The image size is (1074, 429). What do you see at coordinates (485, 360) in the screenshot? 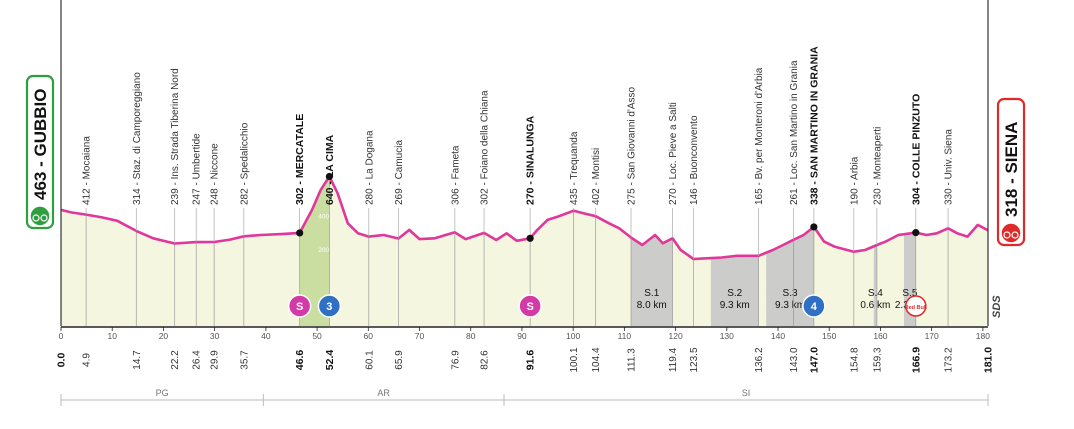
I see `distance-label: 82.6` at bounding box center [485, 360].